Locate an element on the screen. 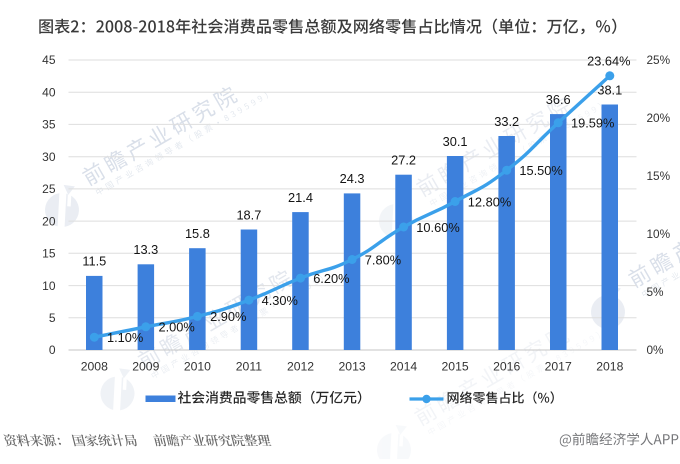 The height and width of the screenshot is (464, 680). svg-text: 18.7 is located at coordinates (248, 214).